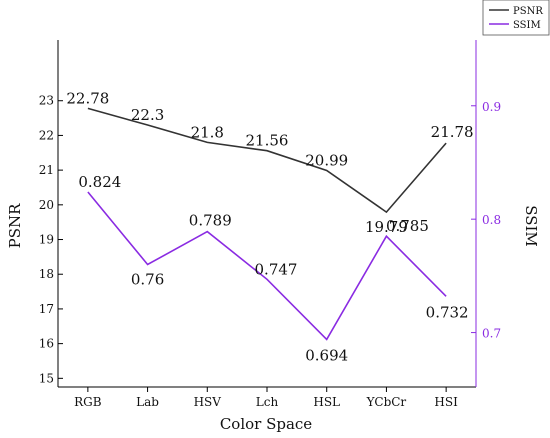  What do you see at coordinates (276, 269) in the screenshot?
I see `data-label-ssim: 0.747` at bounding box center [276, 269].